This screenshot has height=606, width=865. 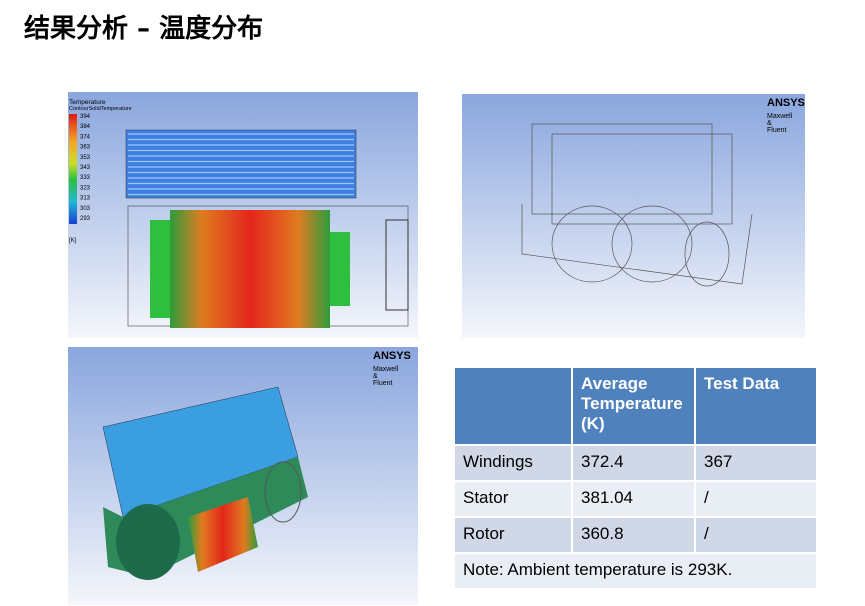 I want to click on legend-subtitle: ContourSolidTemperature, so click(x=100, y=109).